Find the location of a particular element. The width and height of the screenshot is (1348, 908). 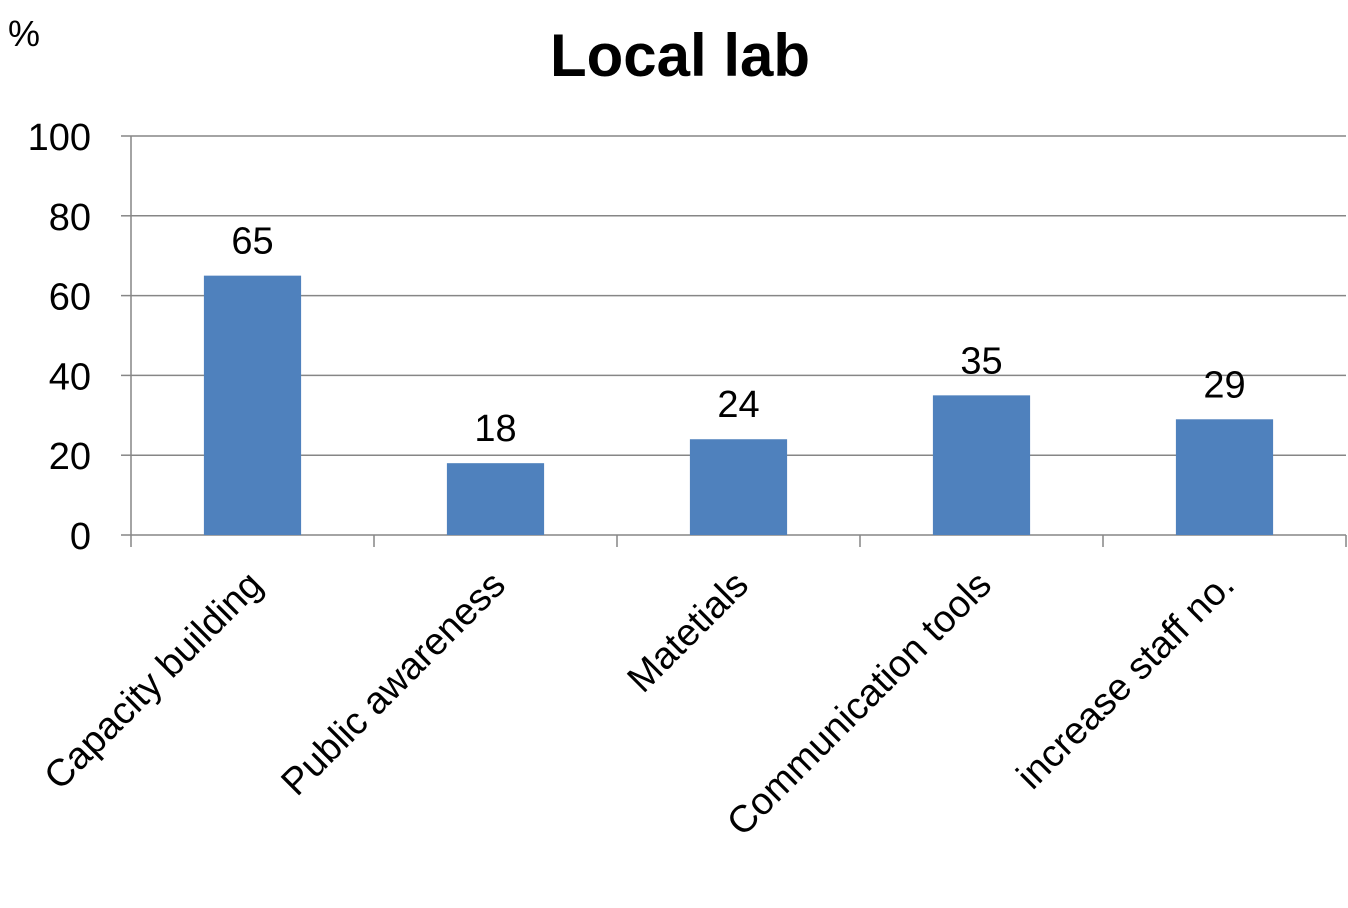

y-tick-label: 60 is located at coordinates (70, 298).